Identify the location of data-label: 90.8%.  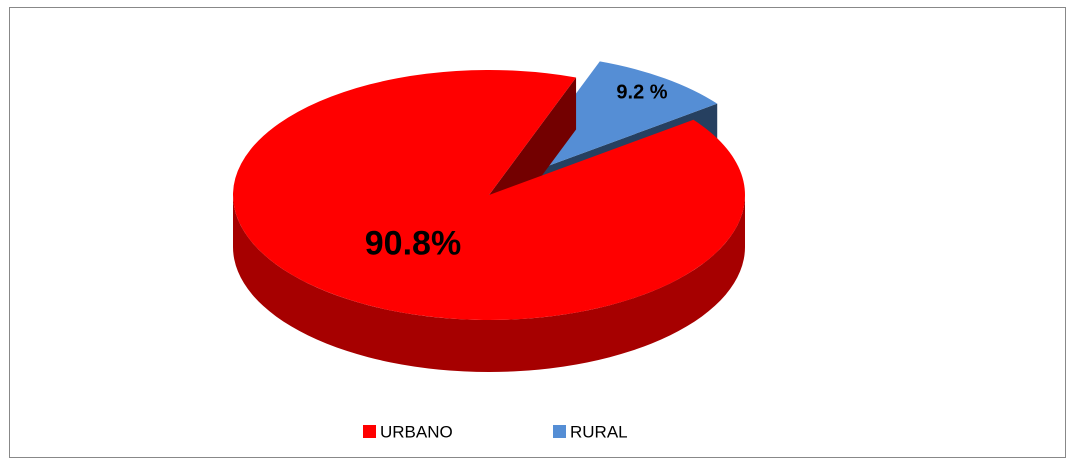
(413, 243).